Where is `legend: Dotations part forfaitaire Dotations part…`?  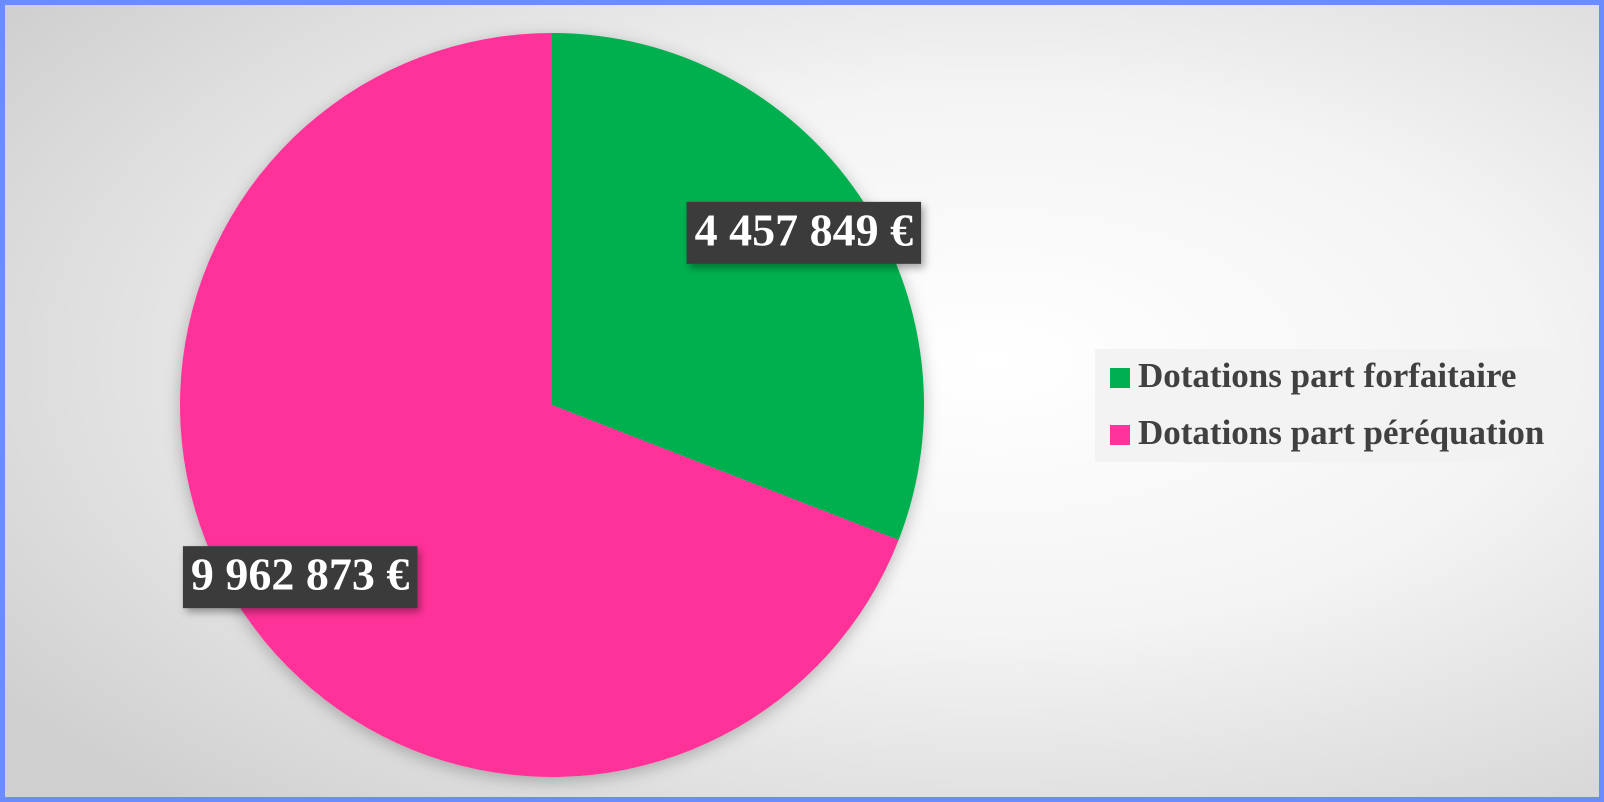 legend: Dotations part forfaitaire Dotations part… is located at coordinates (1326, 405).